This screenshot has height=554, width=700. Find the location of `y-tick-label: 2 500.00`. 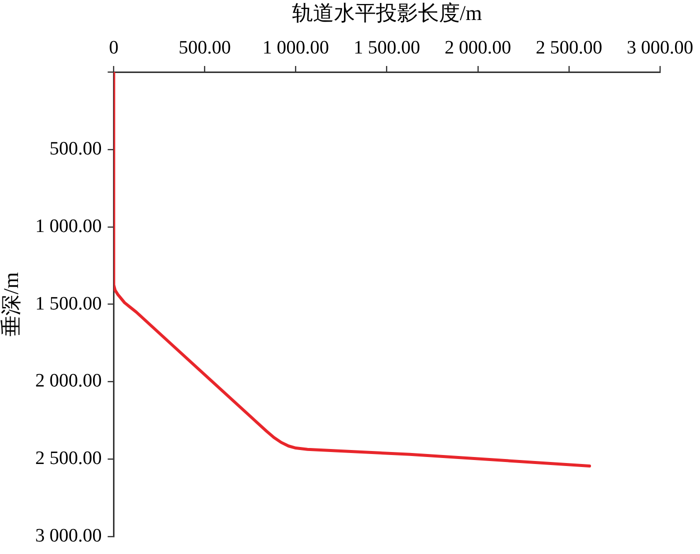

y-tick-label: 2 500.00 is located at coordinates (68, 459).